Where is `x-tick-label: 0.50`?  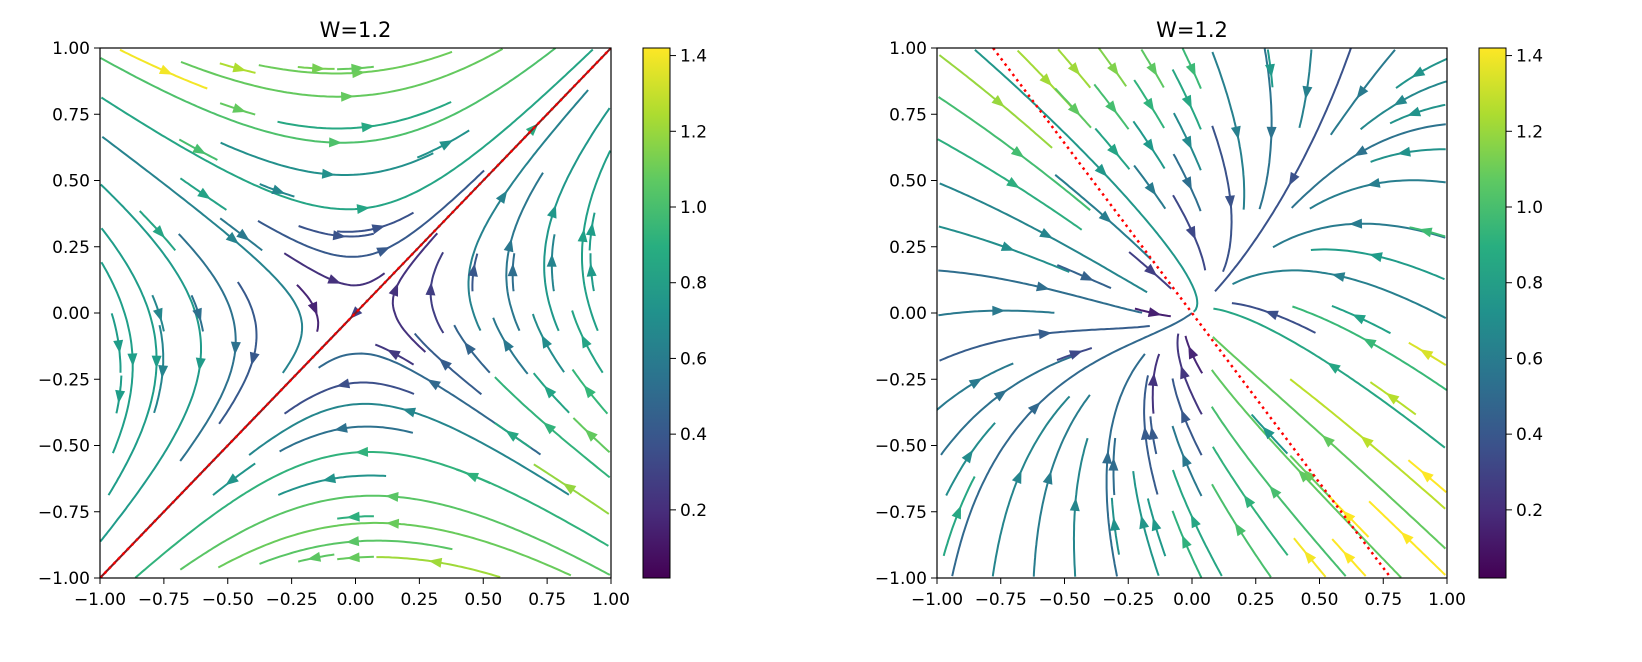
x-tick-label: 0.50 is located at coordinates (1320, 600).